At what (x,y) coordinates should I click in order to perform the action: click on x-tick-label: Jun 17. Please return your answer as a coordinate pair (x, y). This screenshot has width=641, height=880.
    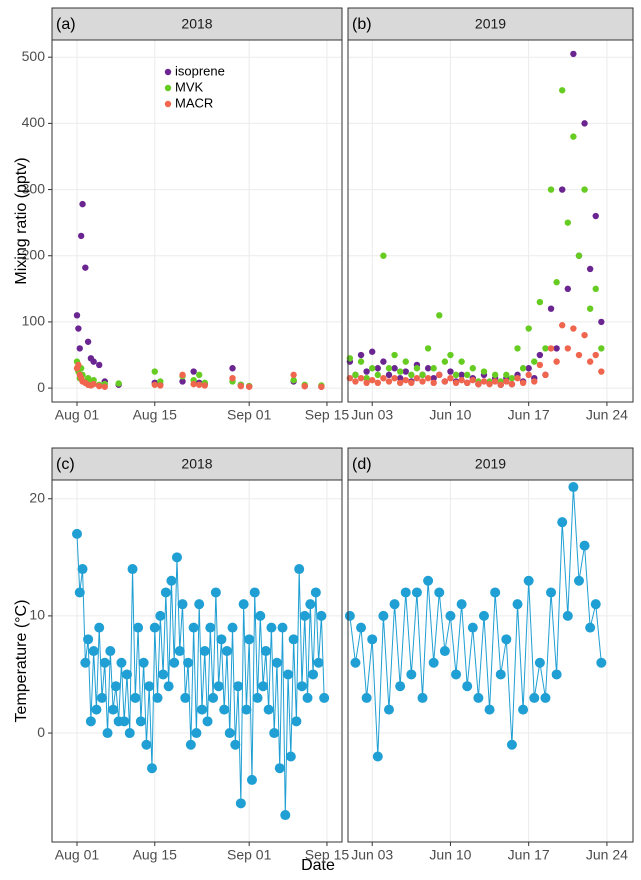
    Looking at the image, I should click on (529, 855).